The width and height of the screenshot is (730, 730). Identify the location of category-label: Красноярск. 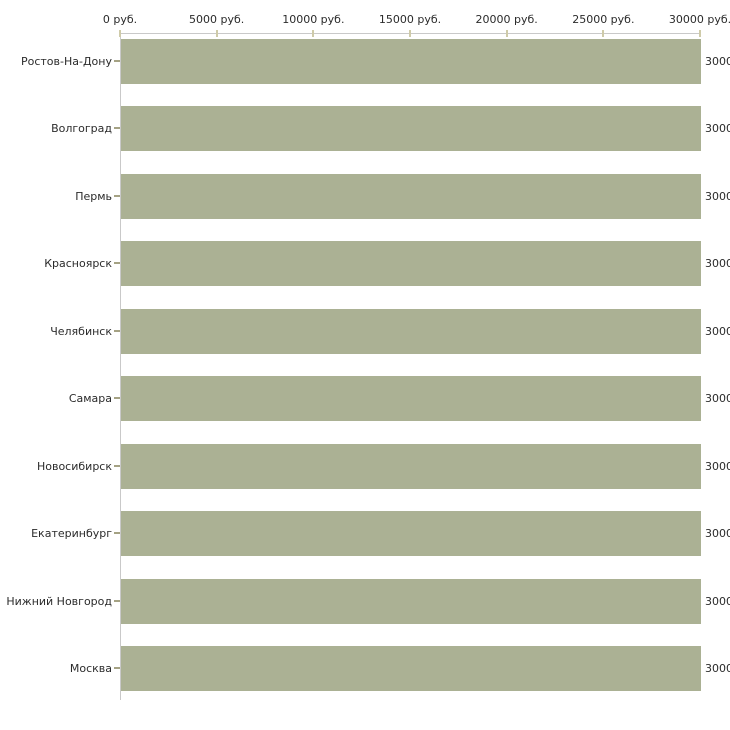
(78, 263).